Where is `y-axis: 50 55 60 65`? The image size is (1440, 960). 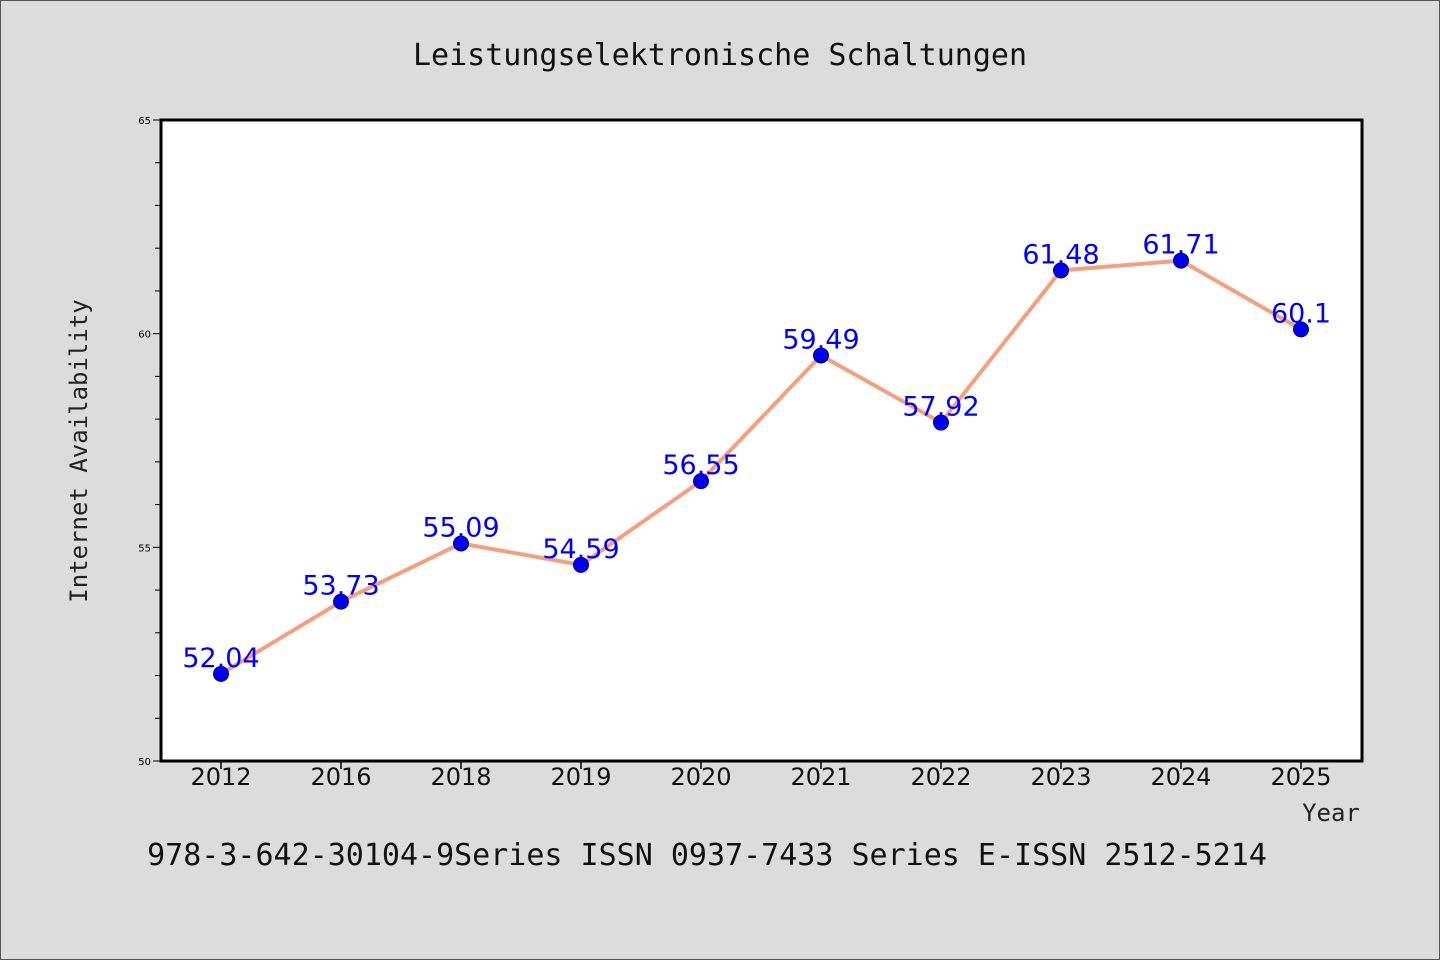
y-axis: 50 55 60 65 is located at coordinates (149, 442).